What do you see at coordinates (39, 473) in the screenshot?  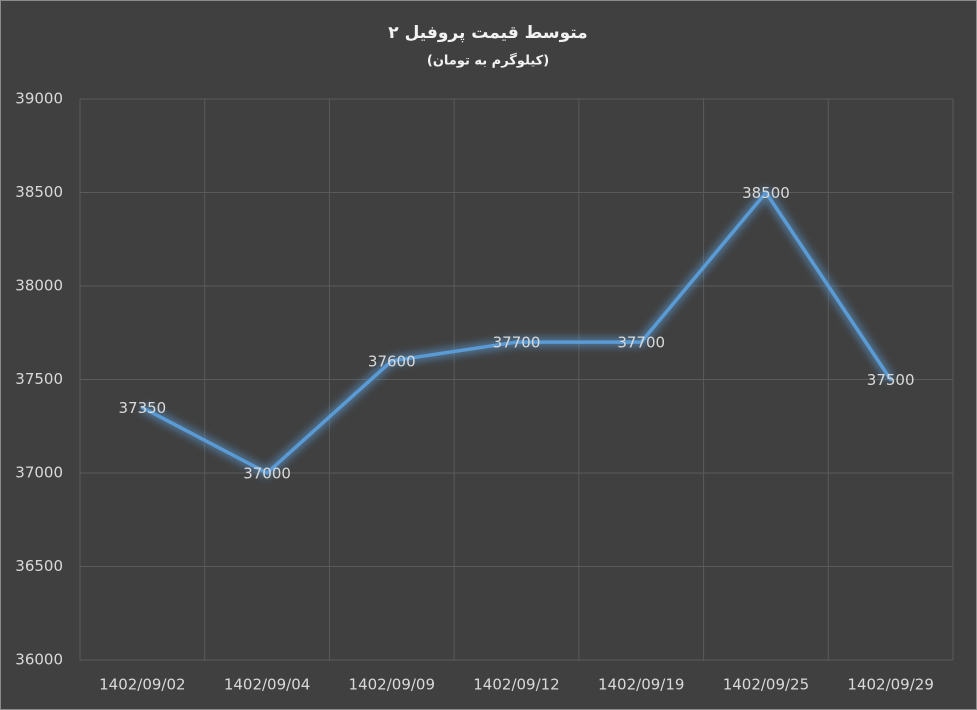 I see `y-tick-label: 37000` at bounding box center [39, 473].